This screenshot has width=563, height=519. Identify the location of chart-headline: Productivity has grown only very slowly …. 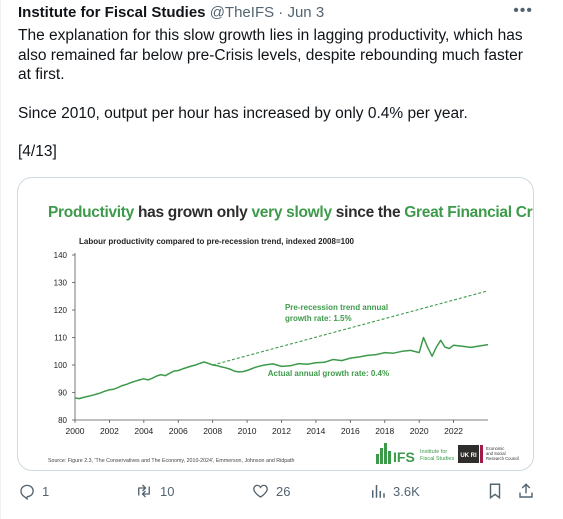
(290, 213).